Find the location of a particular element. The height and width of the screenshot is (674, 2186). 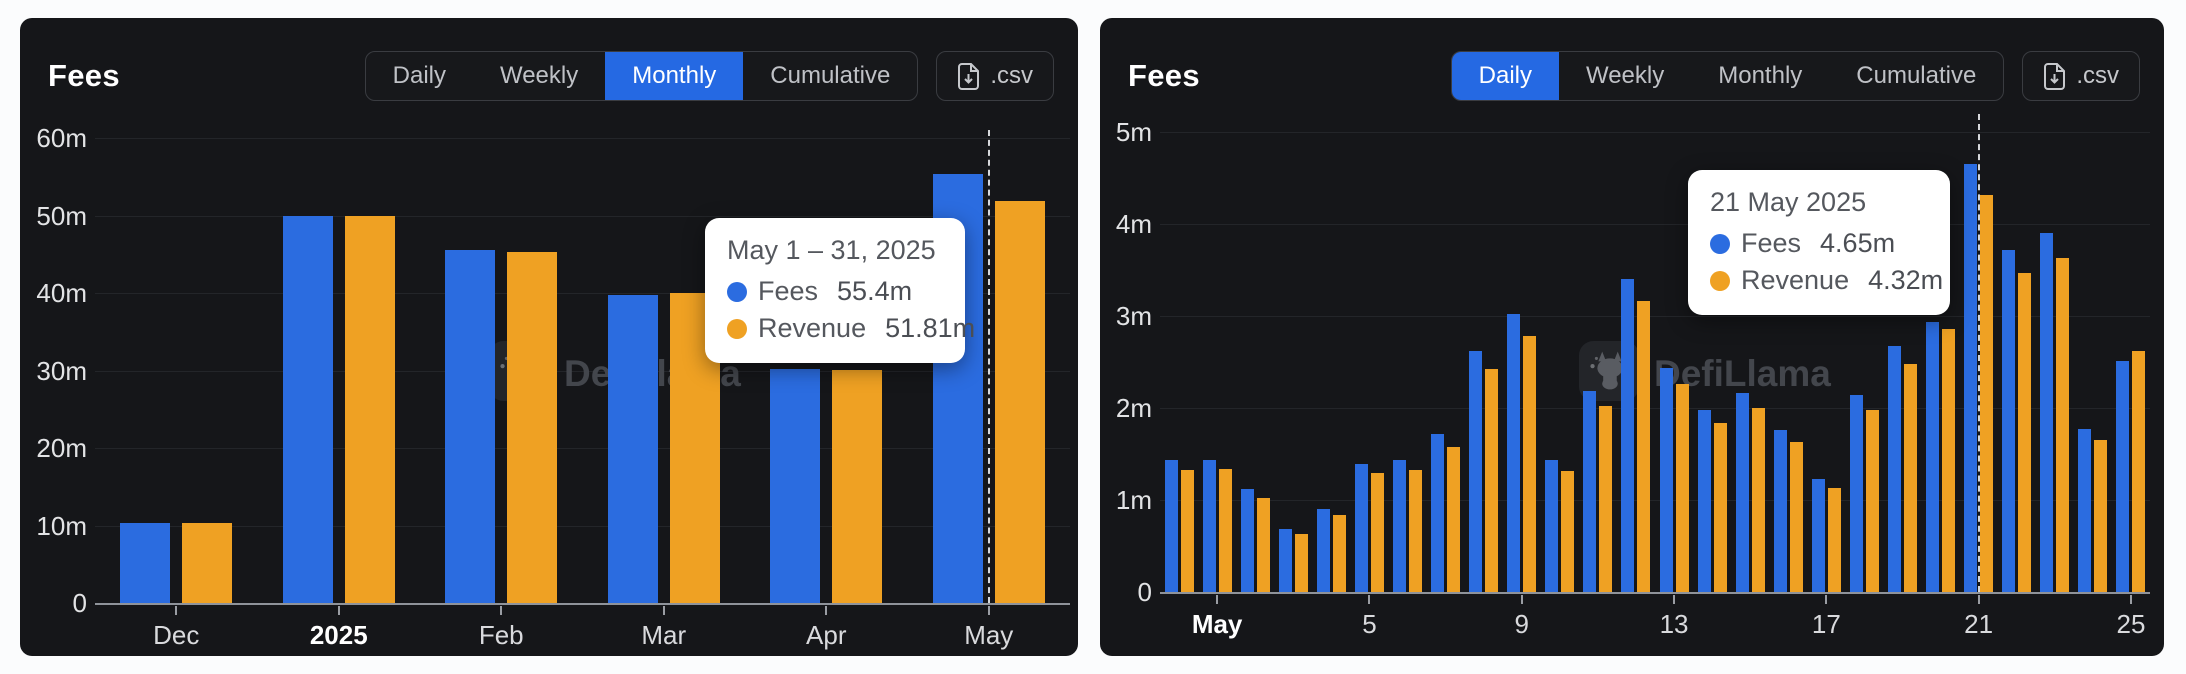

defillama-watermark: DefiLlama is located at coordinates (1704, 373).